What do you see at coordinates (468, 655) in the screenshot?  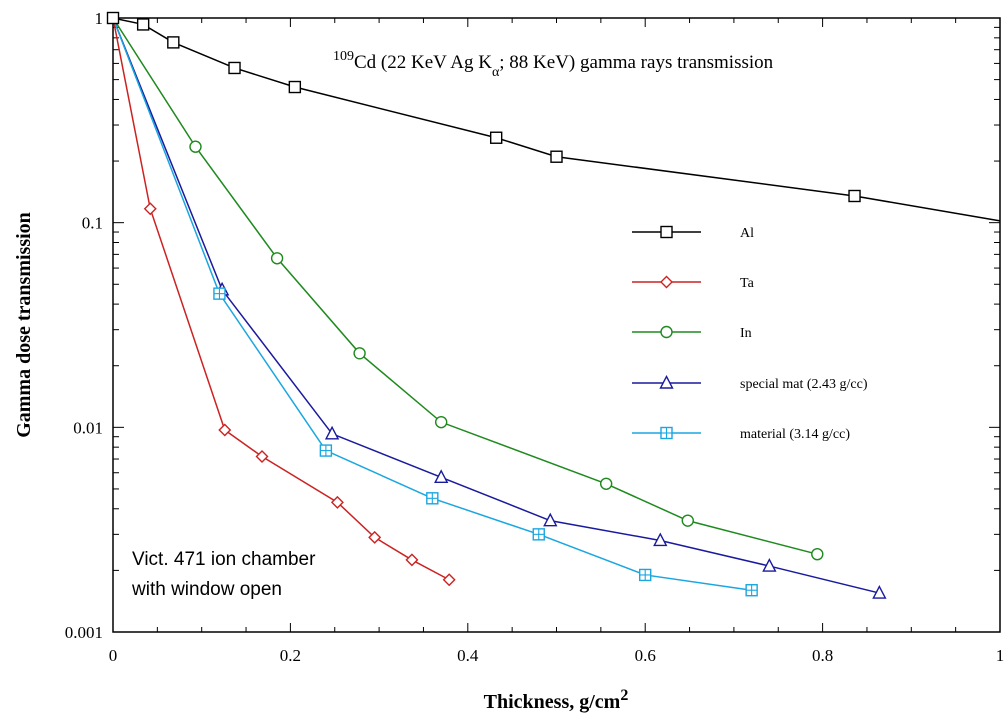 I see `x-tick-label: 0.4` at bounding box center [468, 655].